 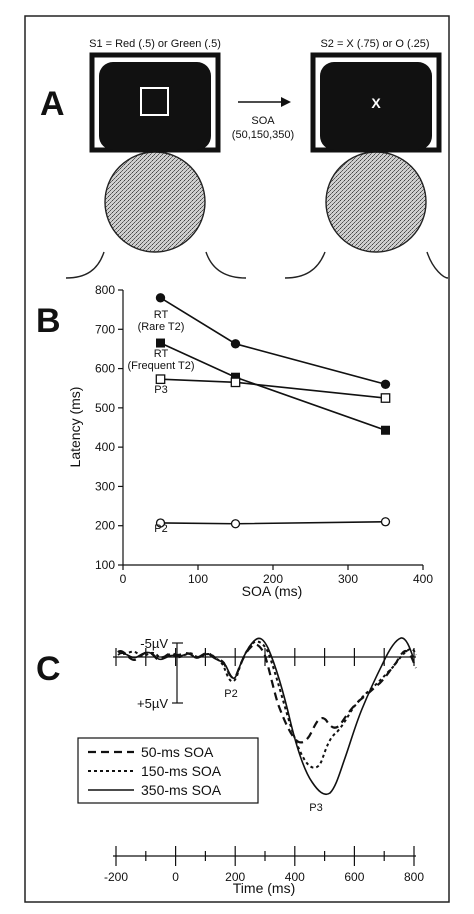 I want to click on y-tick-label: 800, so click(x=105, y=290).